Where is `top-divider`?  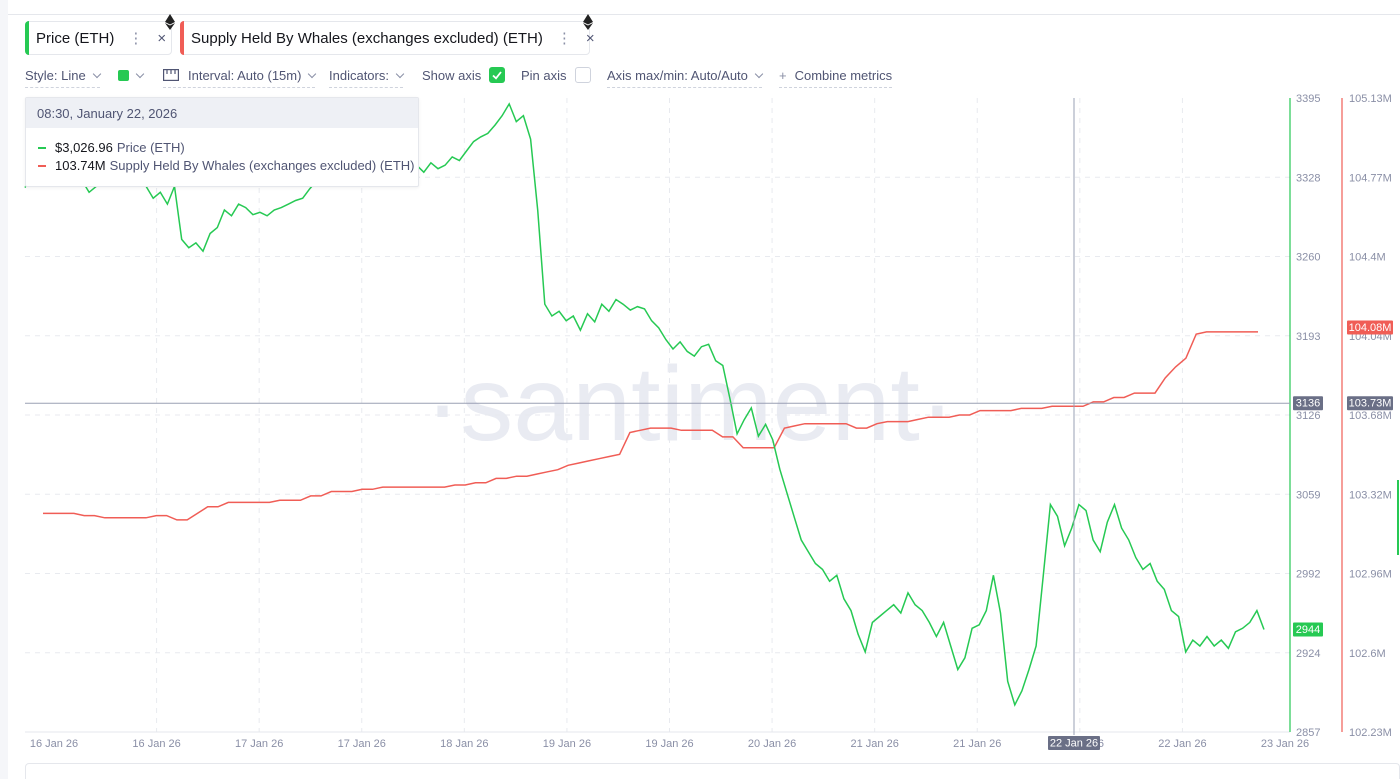 top-divider is located at coordinates (704, 14).